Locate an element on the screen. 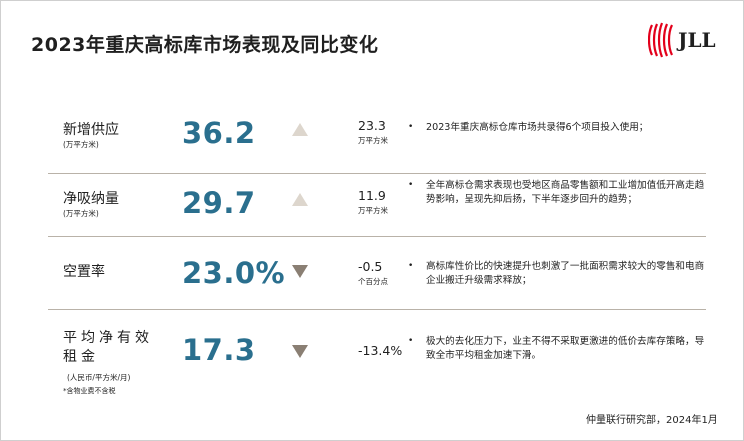 This screenshot has width=744, height=441. change-value: -0.5 is located at coordinates (370, 266).